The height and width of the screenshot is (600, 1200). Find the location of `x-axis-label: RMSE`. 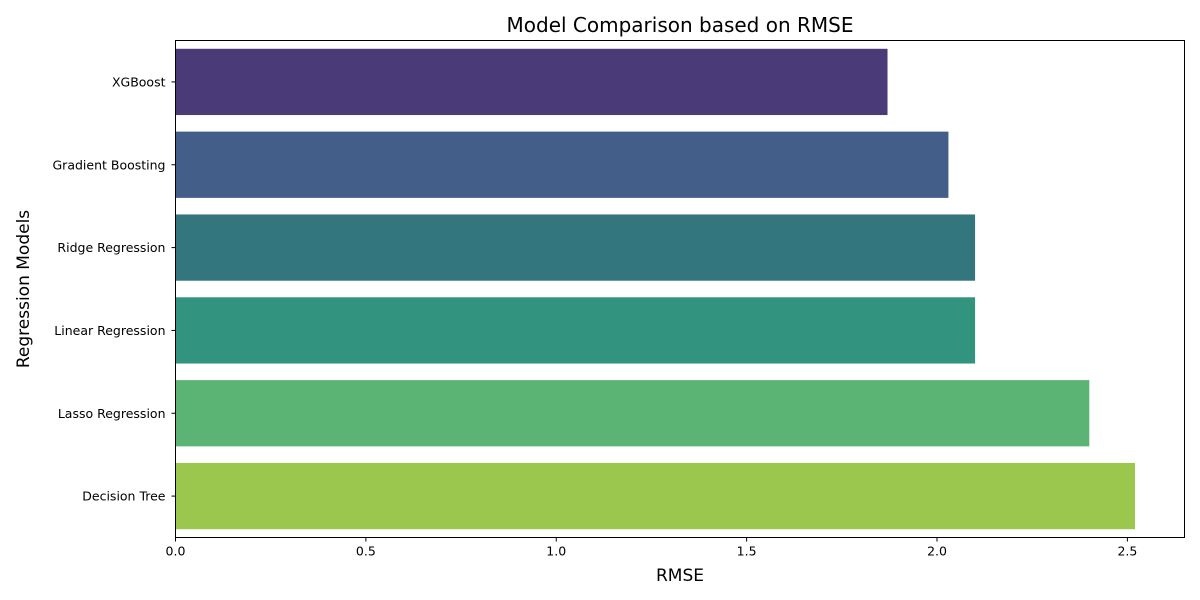

x-axis-label: RMSE is located at coordinates (680, 576).